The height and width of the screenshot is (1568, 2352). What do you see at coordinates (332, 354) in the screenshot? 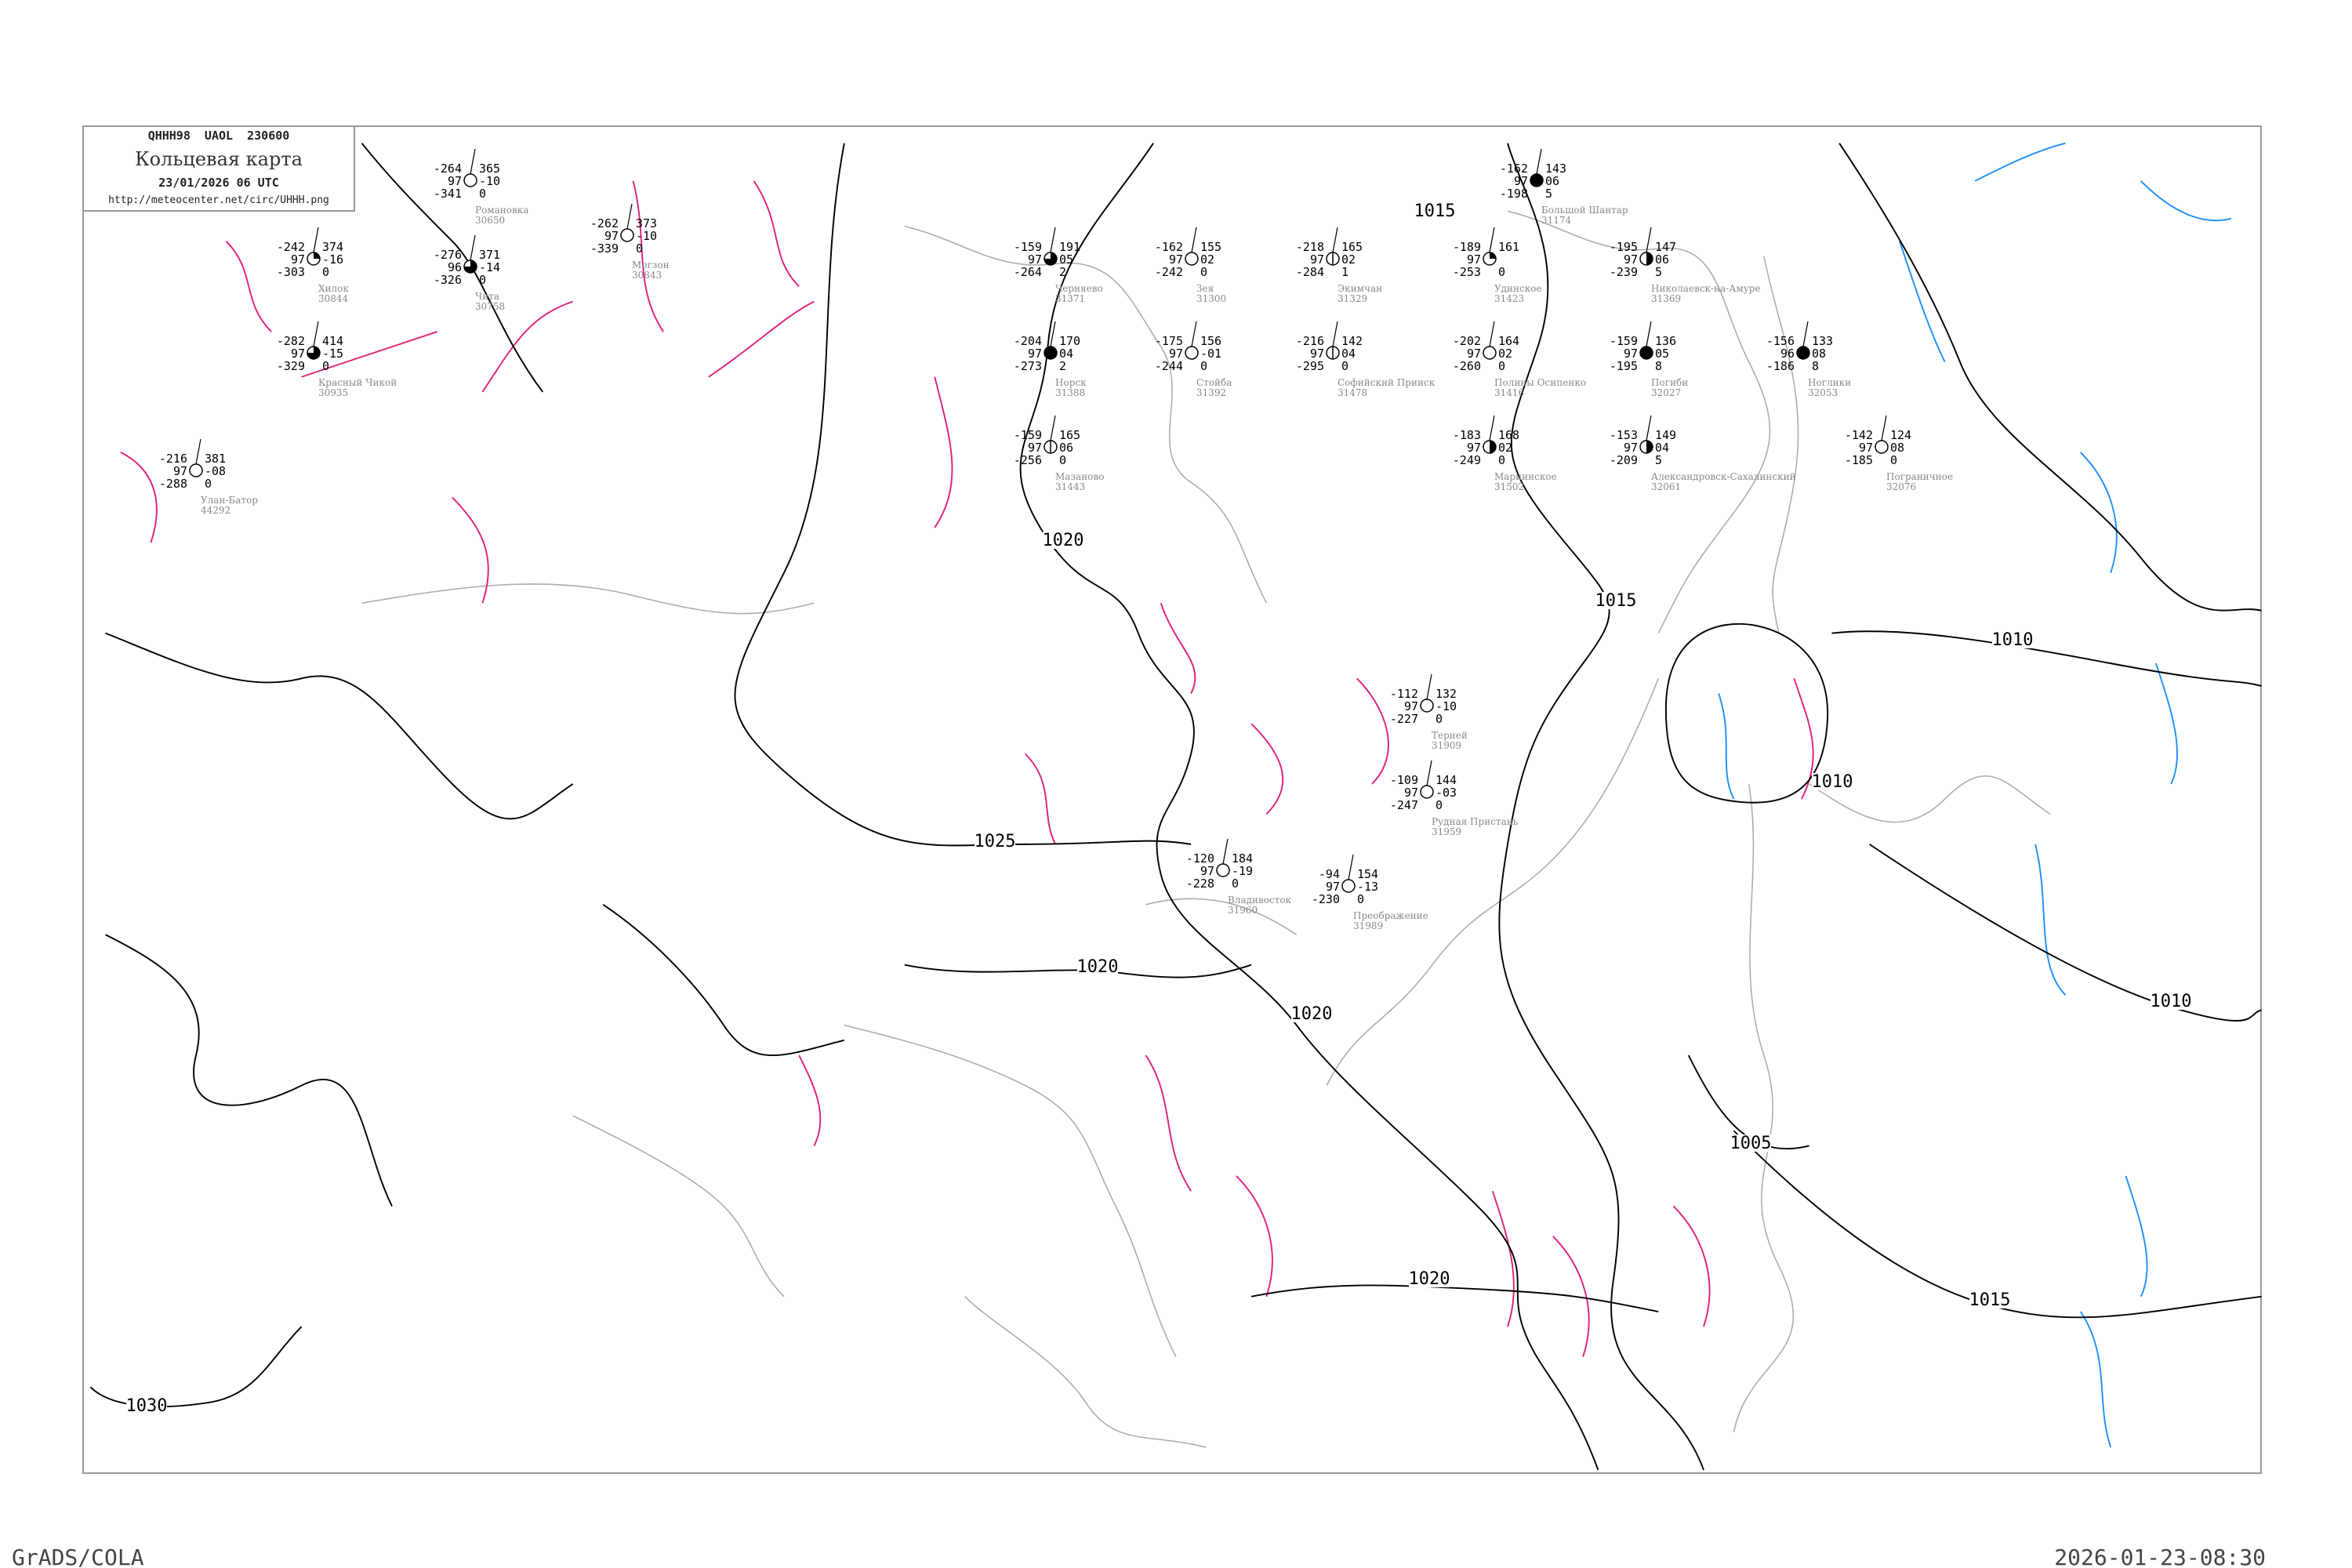
I see `station-pressure-tendency: -15` at bounding box center [332, 354].